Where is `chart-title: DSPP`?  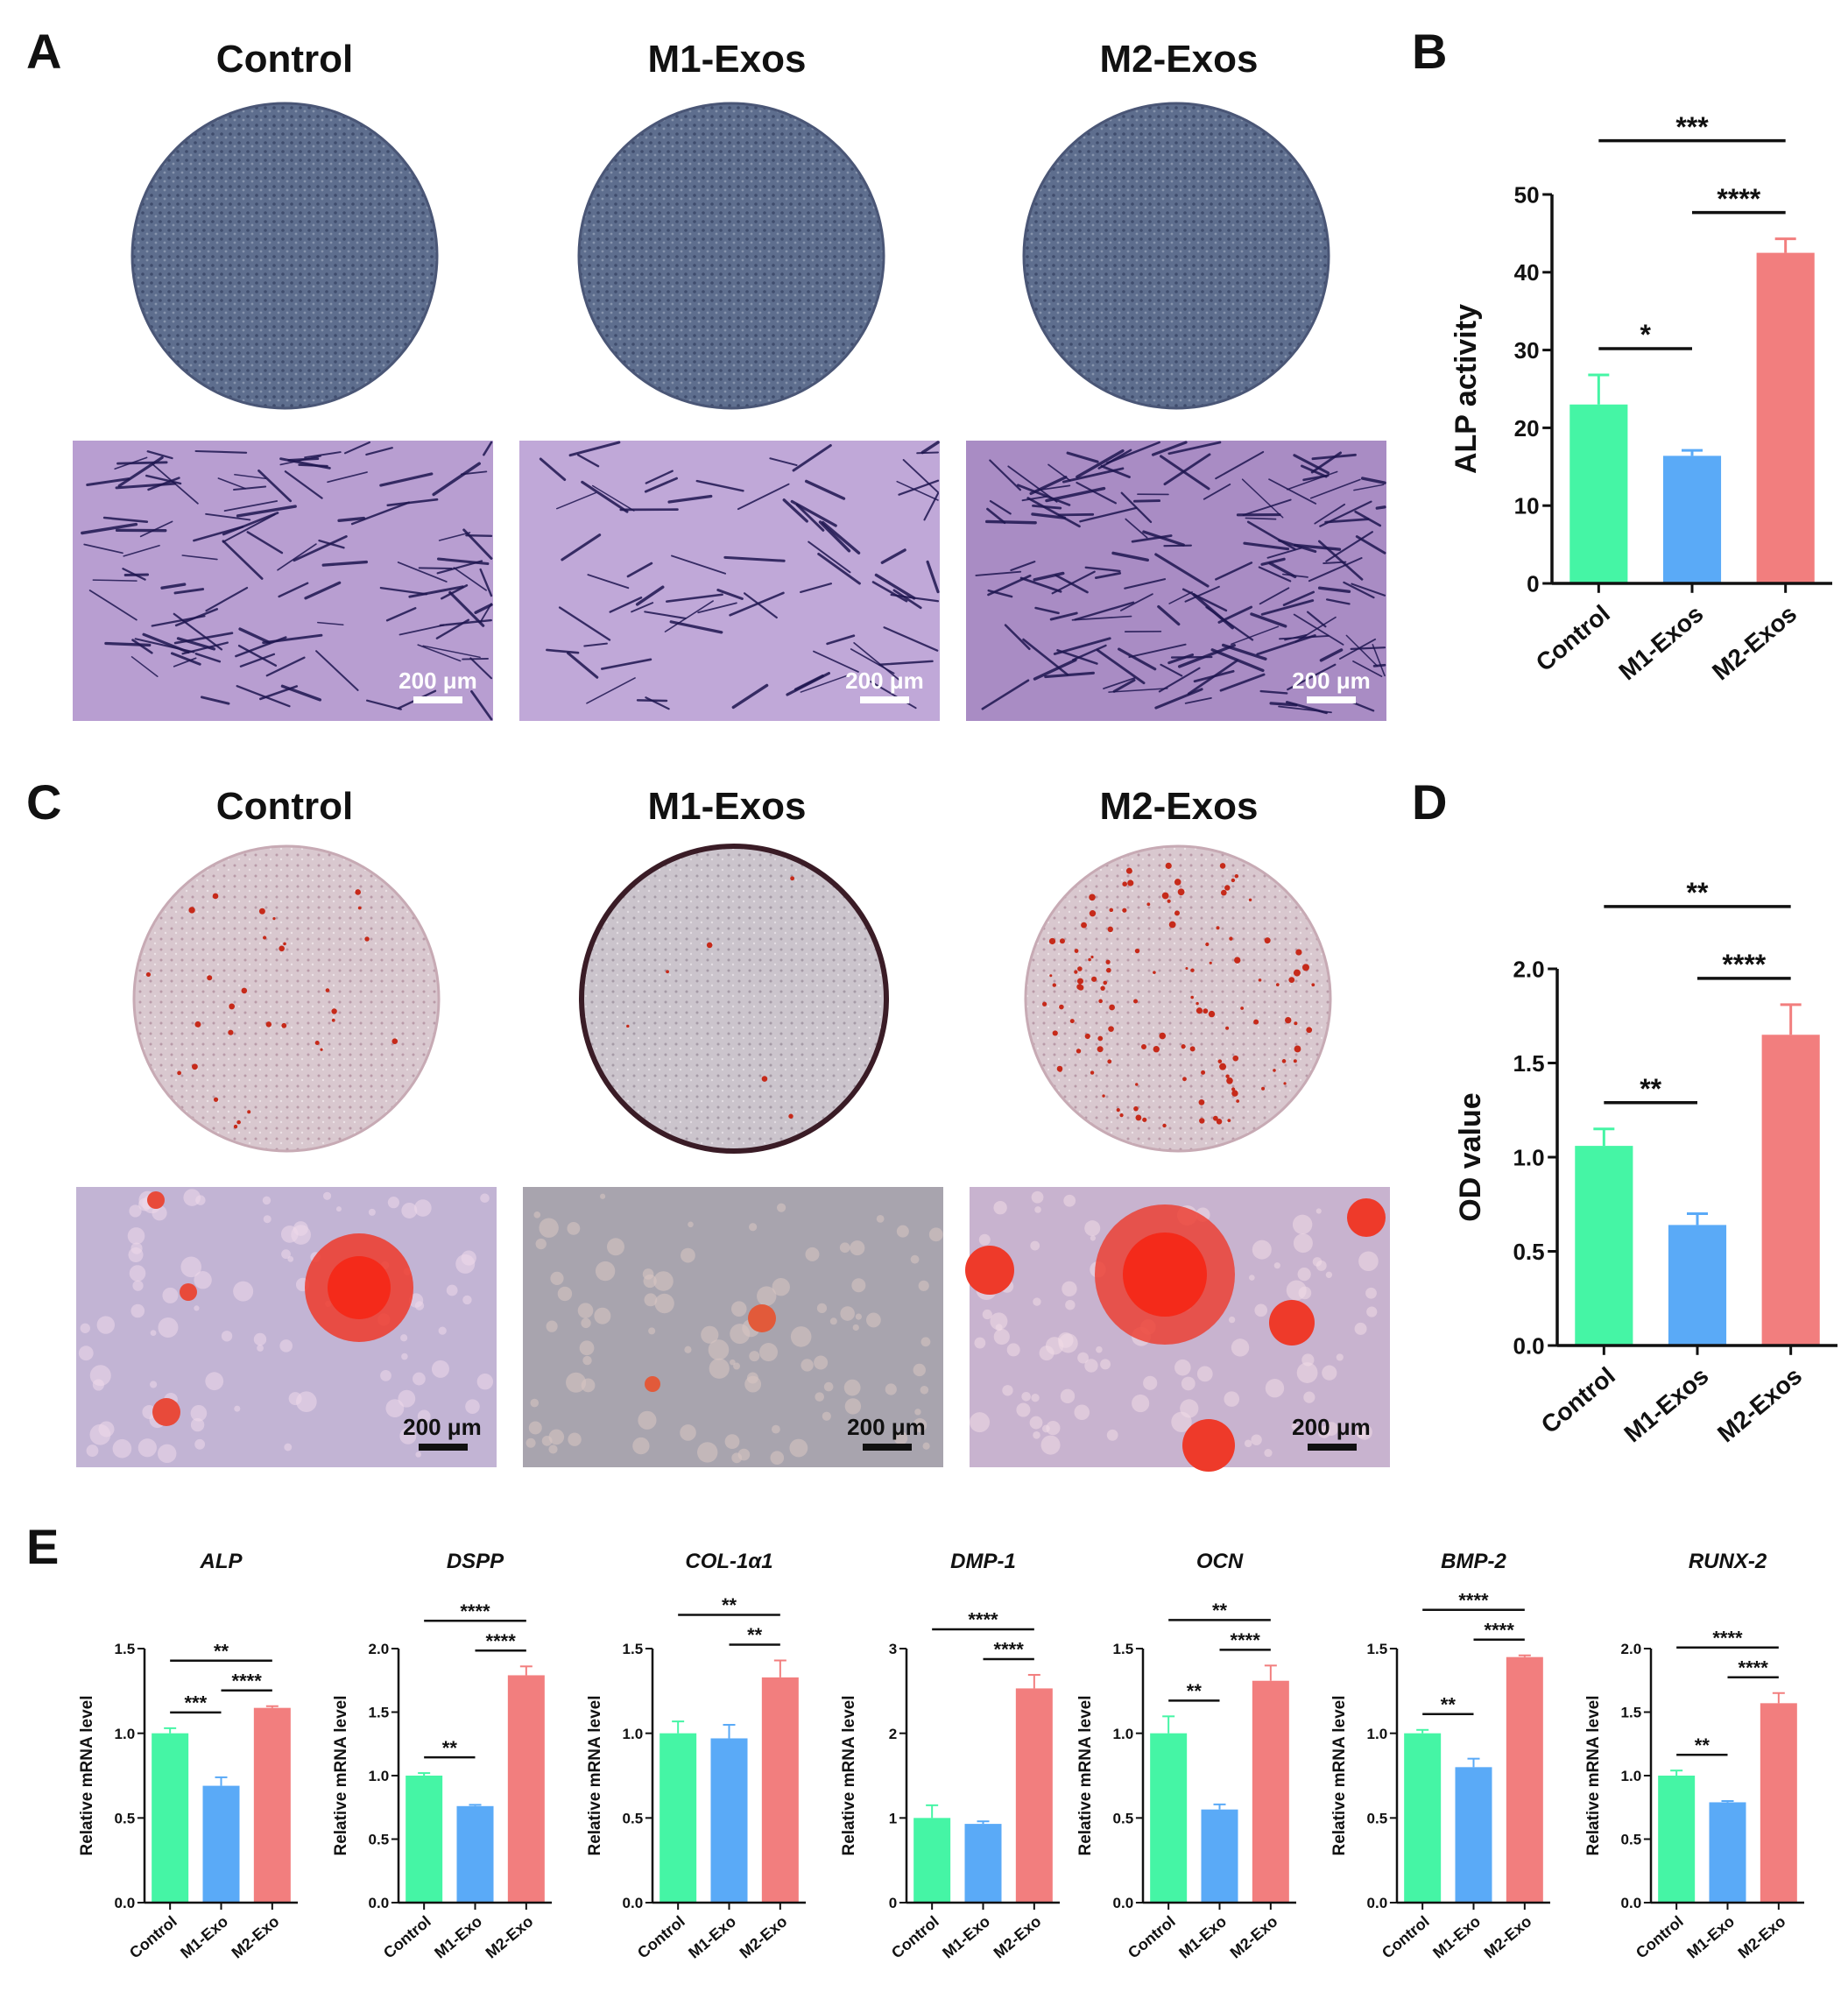
chart-title: DSPP is located at coordinates (475, 1561).